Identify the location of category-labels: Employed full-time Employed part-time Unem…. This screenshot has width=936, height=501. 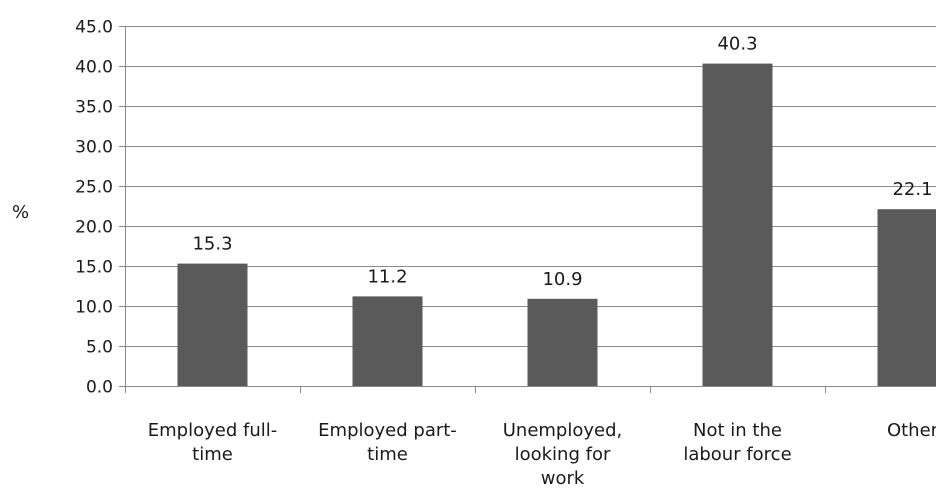
(542, 454).